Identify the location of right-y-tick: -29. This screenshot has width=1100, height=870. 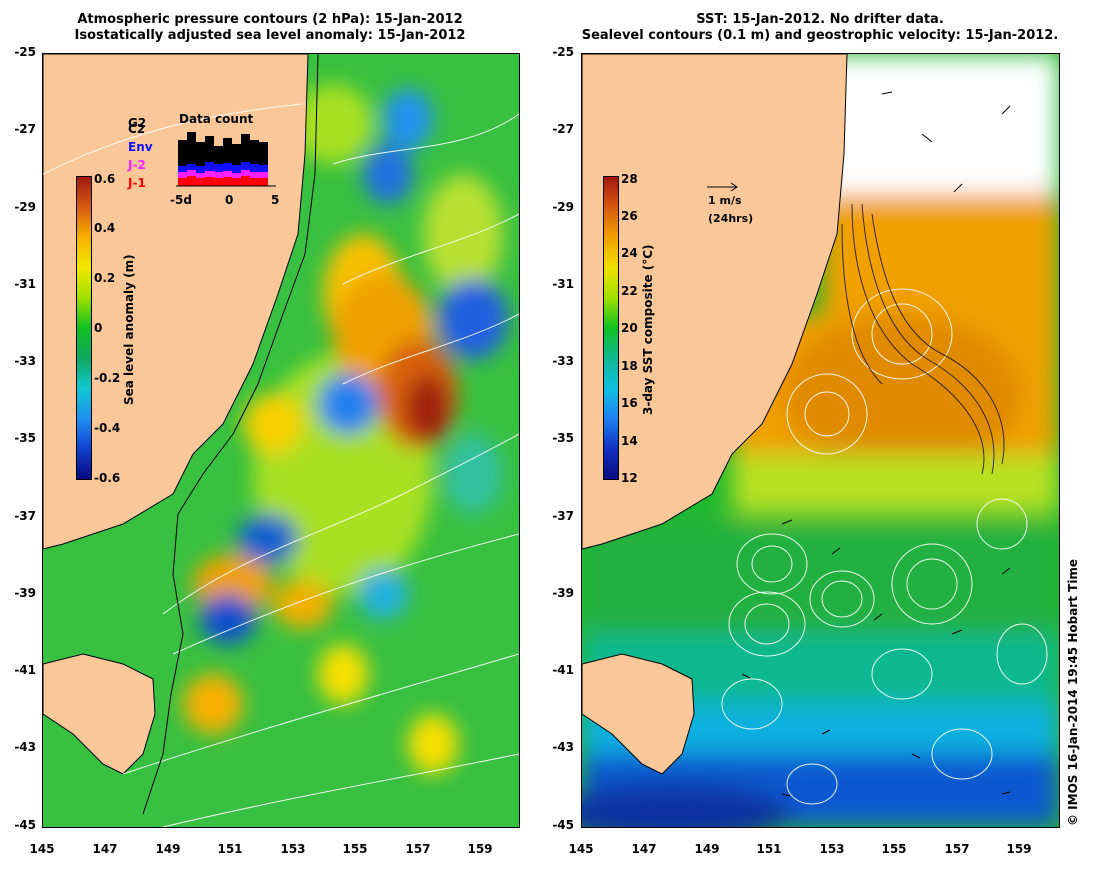
(563, 207).